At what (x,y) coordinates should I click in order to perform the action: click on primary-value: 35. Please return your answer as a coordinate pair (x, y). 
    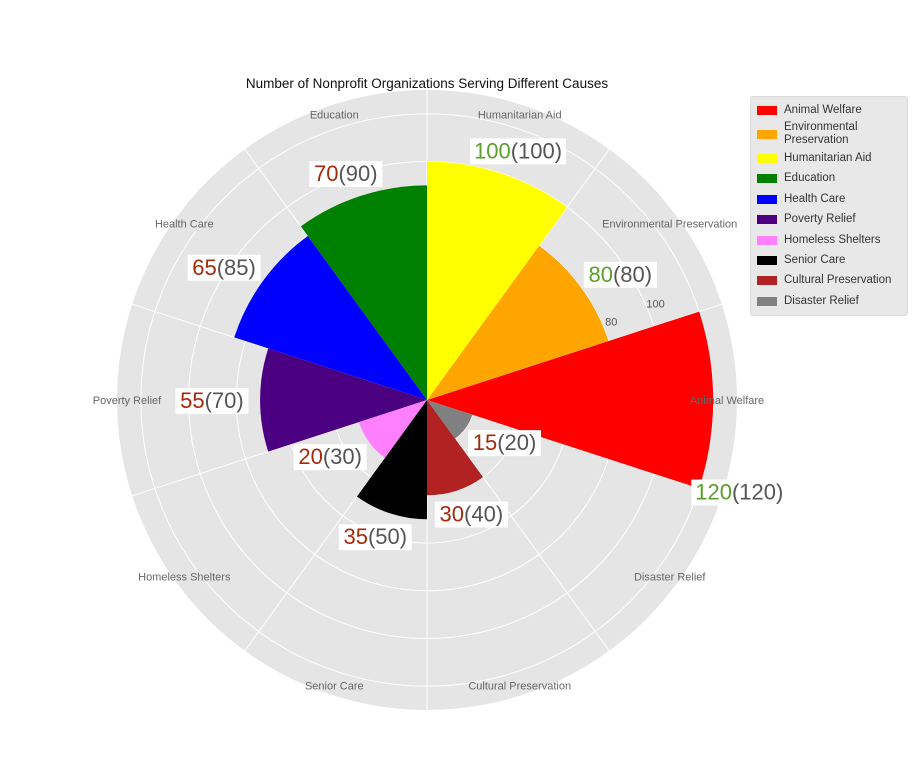
    Looking at the image, I should click on (355, 536).